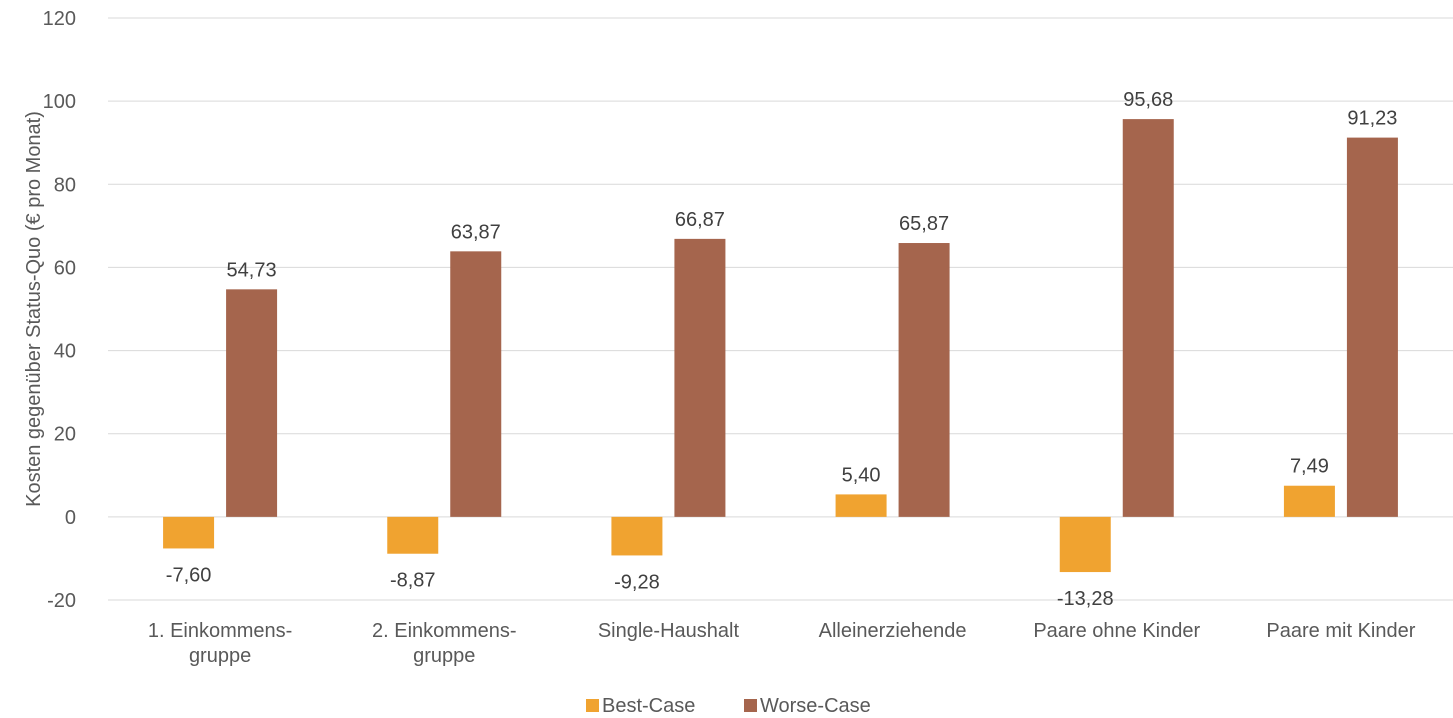 The height and width of the screenshot is (718, 1453). I want to click on data-label: -9,28, so click(637, 582).